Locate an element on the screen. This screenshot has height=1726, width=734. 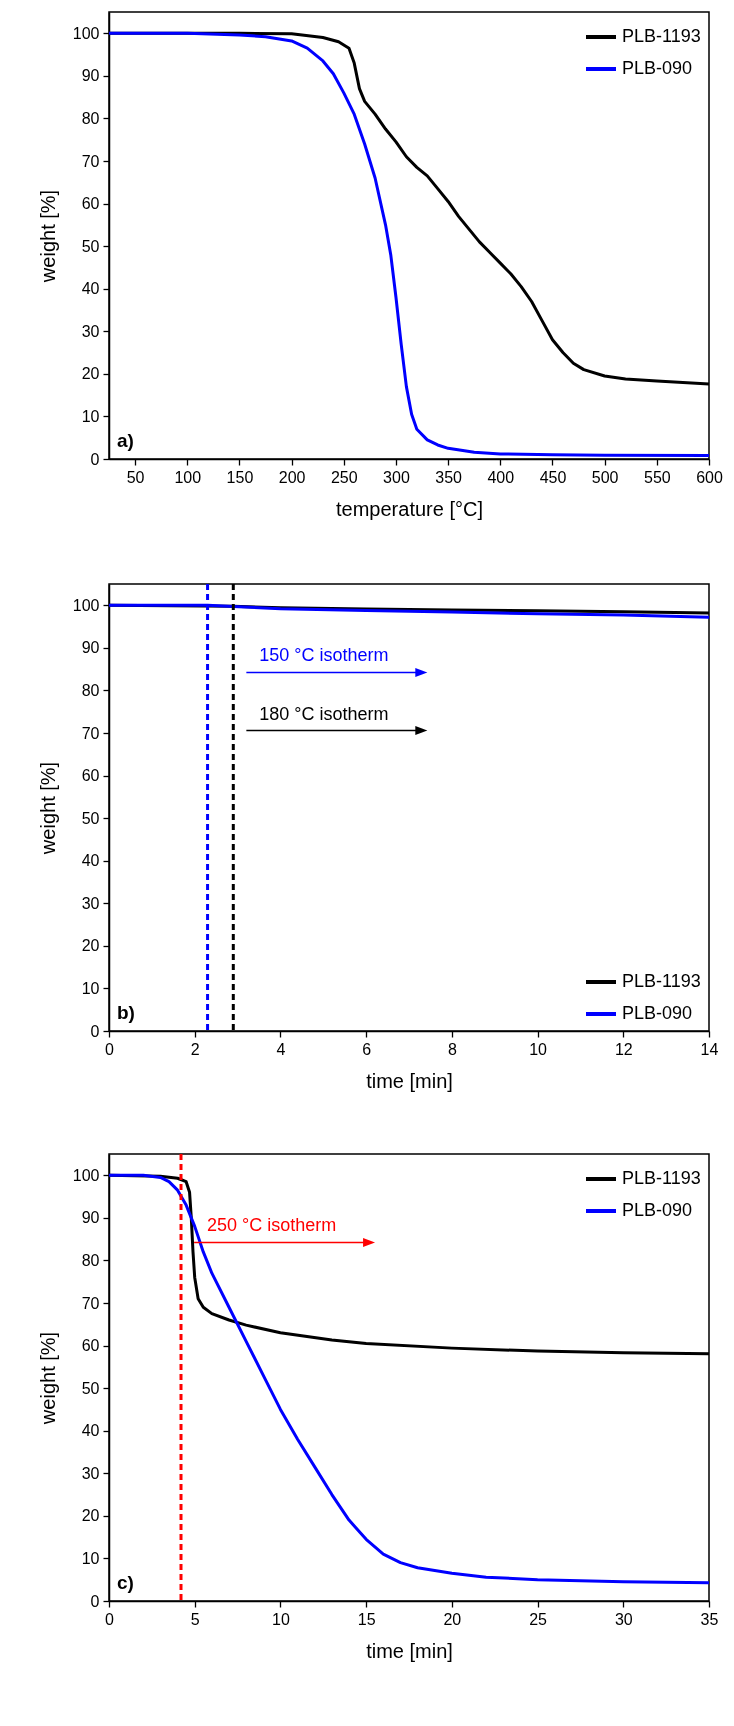
x-tick-label: 14 is located at coordinates (709, 1049).